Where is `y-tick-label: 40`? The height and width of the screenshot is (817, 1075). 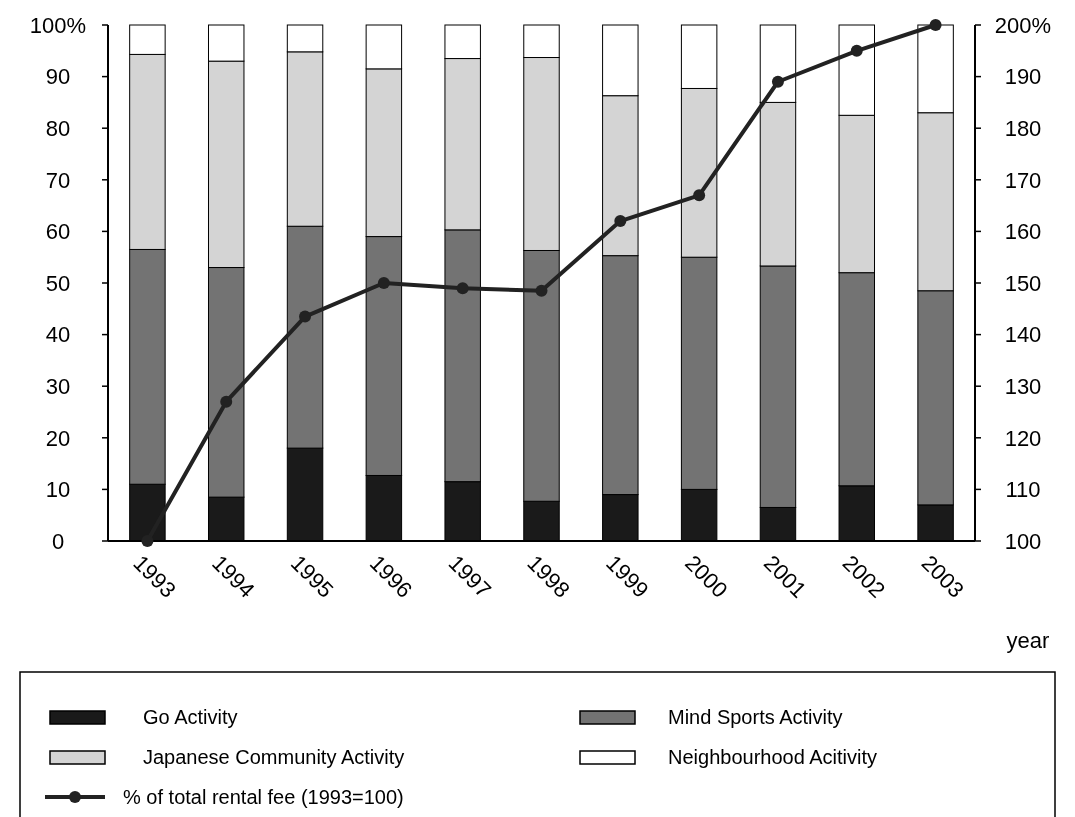
y-tick-label: 40 is located at coordinates (58, 335).